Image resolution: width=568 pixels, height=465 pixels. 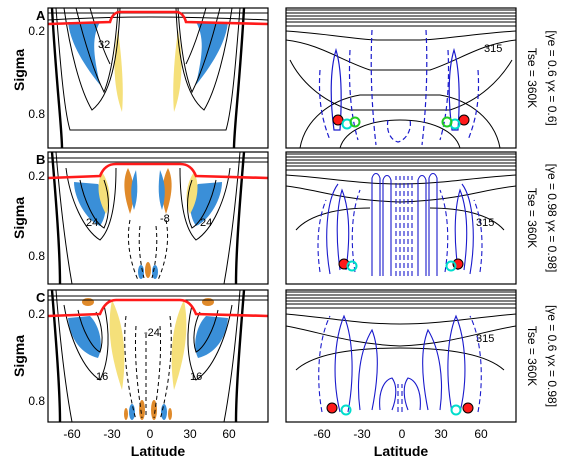 I want to click on row-a-y-axis-label: Sigma, so click(x=19, y=70).